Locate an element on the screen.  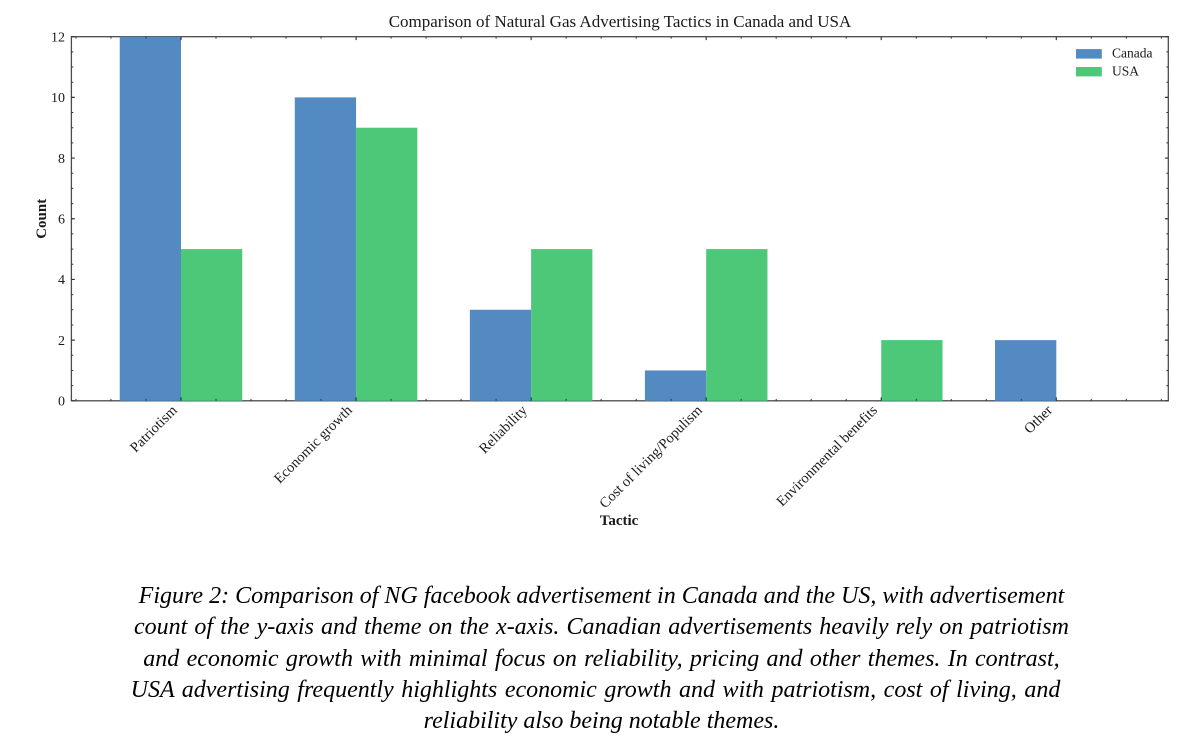
svg-text: 0 is located at coordinates (61, 402).